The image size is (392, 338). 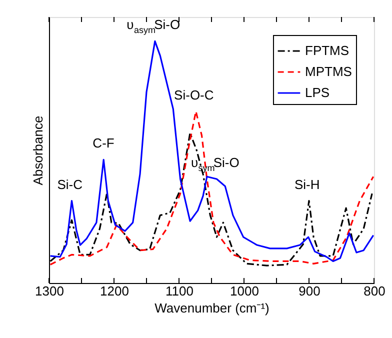 I want to click on y-axis-title: Absorbance, so click(x=38, y=151).